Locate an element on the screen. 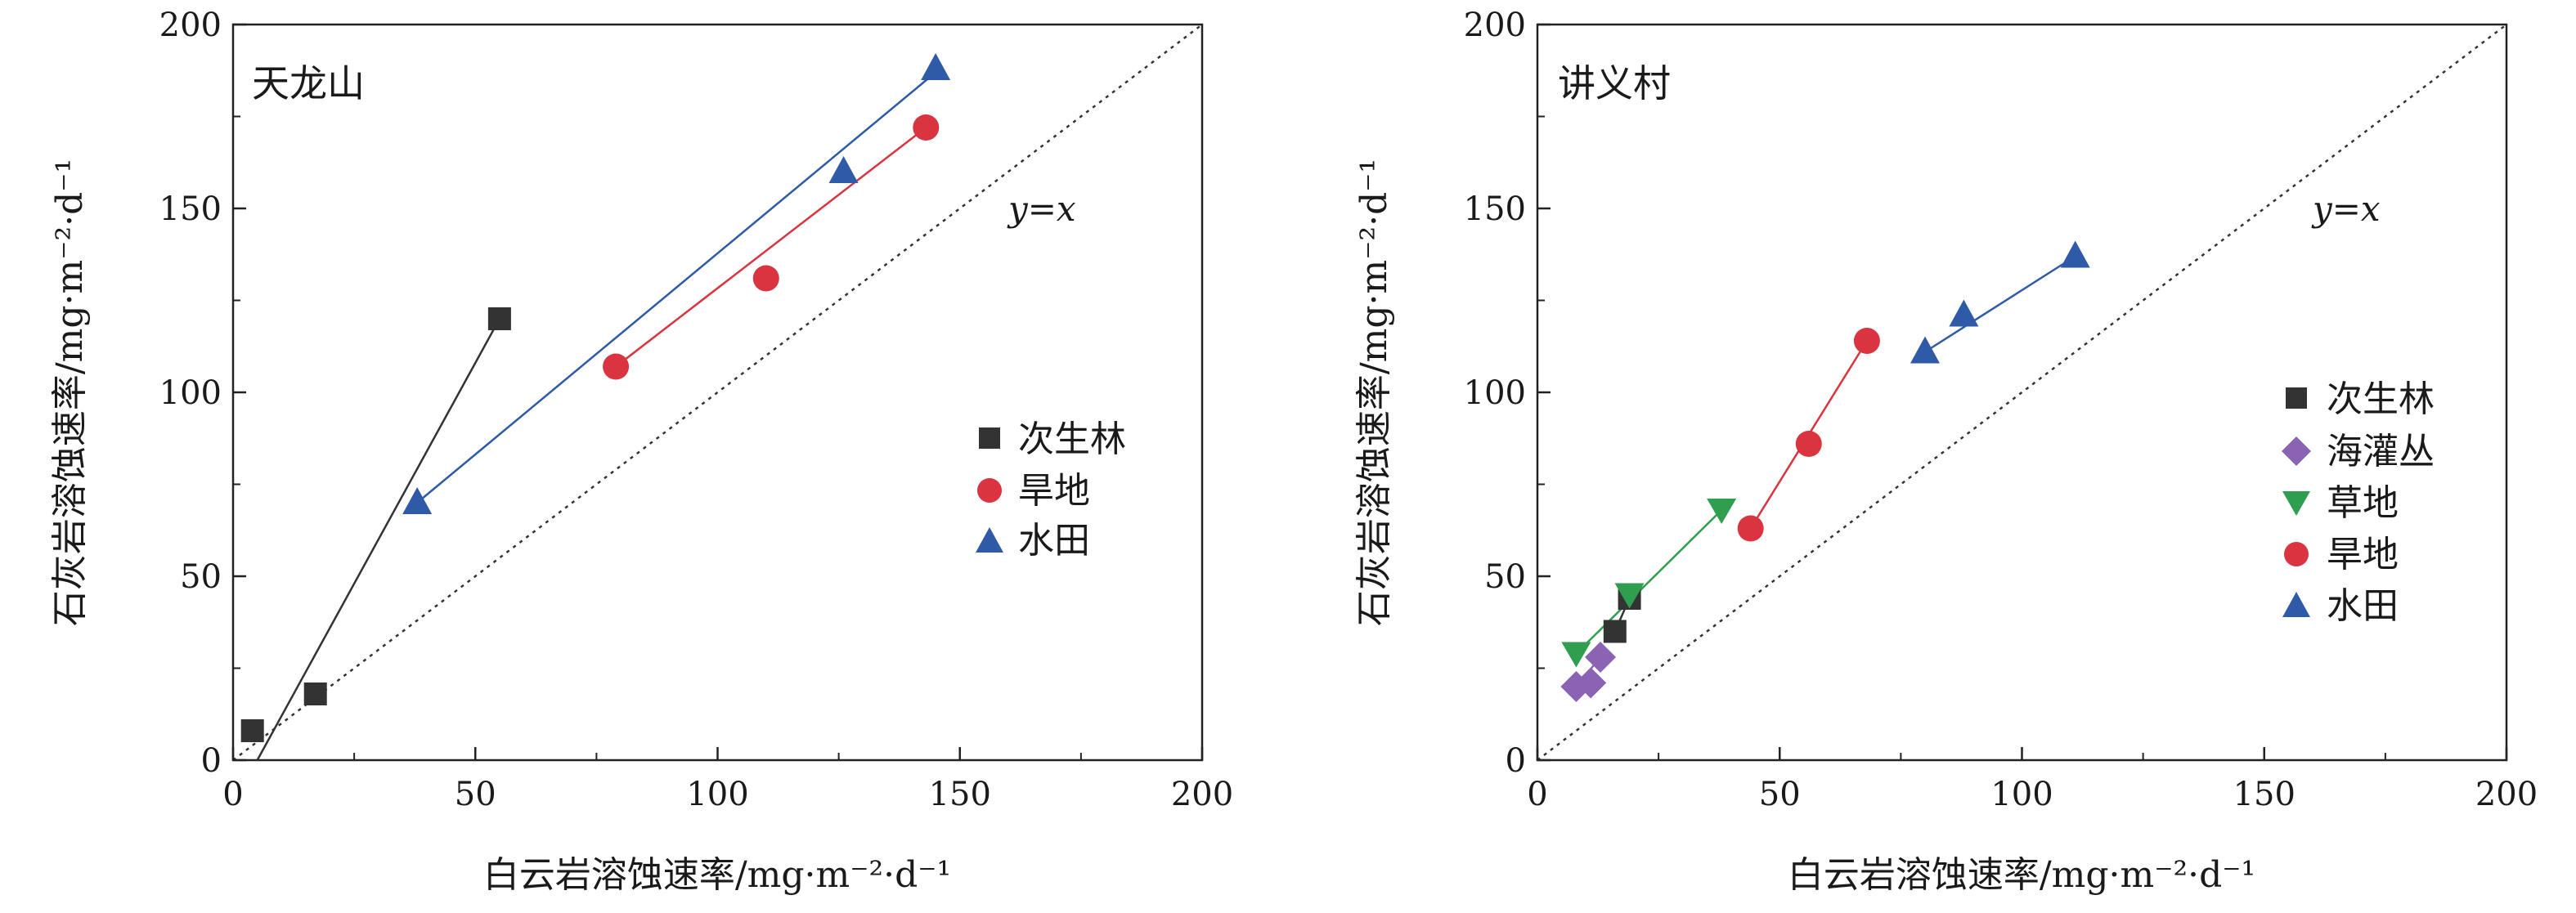 This screenshot has height=913, width=2576. legend-item: 海灌丛 is located at coordinates (2358, 451).